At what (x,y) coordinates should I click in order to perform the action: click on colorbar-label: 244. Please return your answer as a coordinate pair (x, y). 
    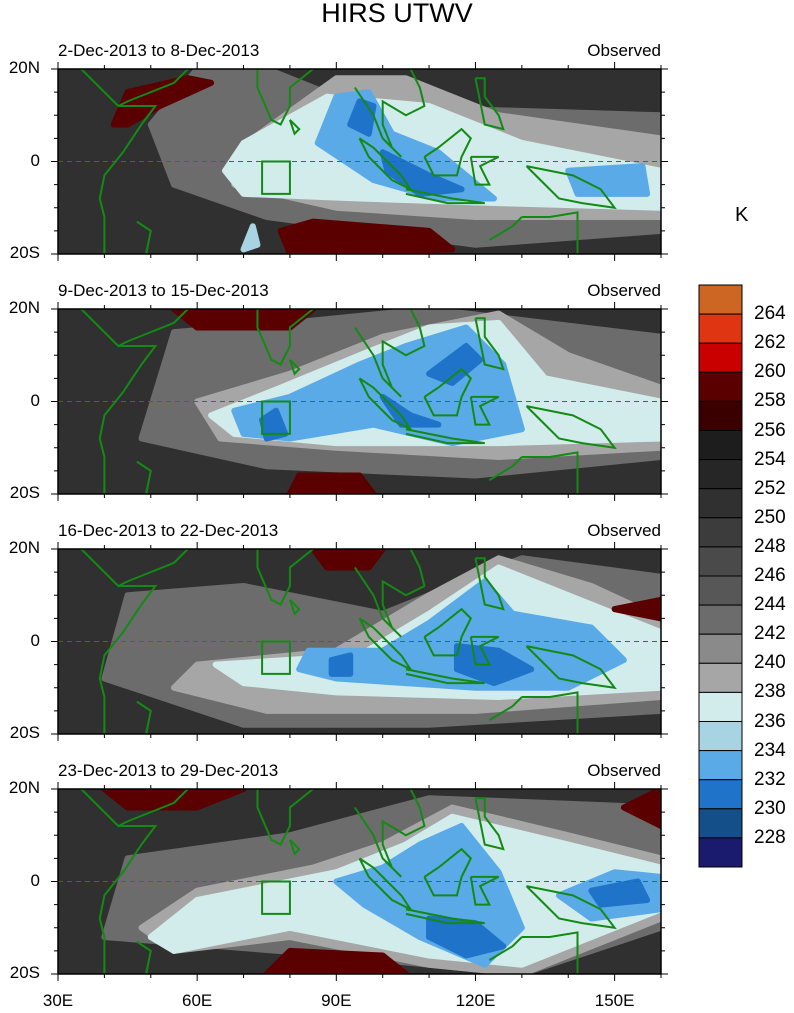
    Looking at the image, I should click on (770, 605).